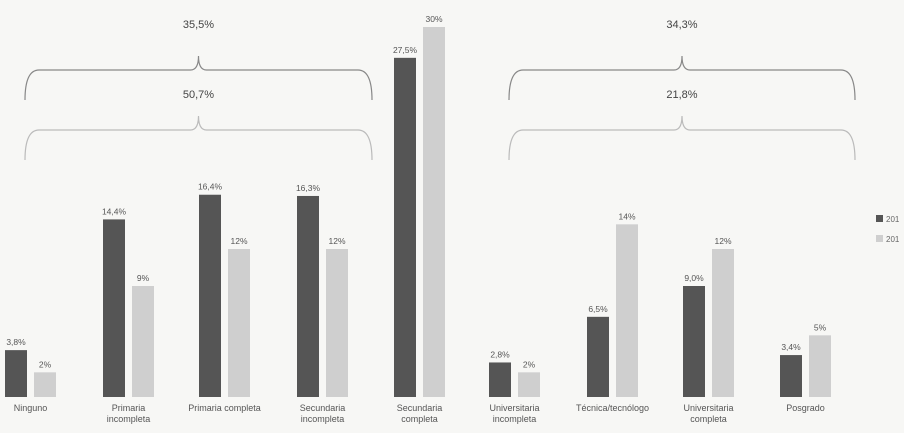 This screenshot has height=433, width=904. I want to click on value-label-series2-5: 2%, so click(529, 364).